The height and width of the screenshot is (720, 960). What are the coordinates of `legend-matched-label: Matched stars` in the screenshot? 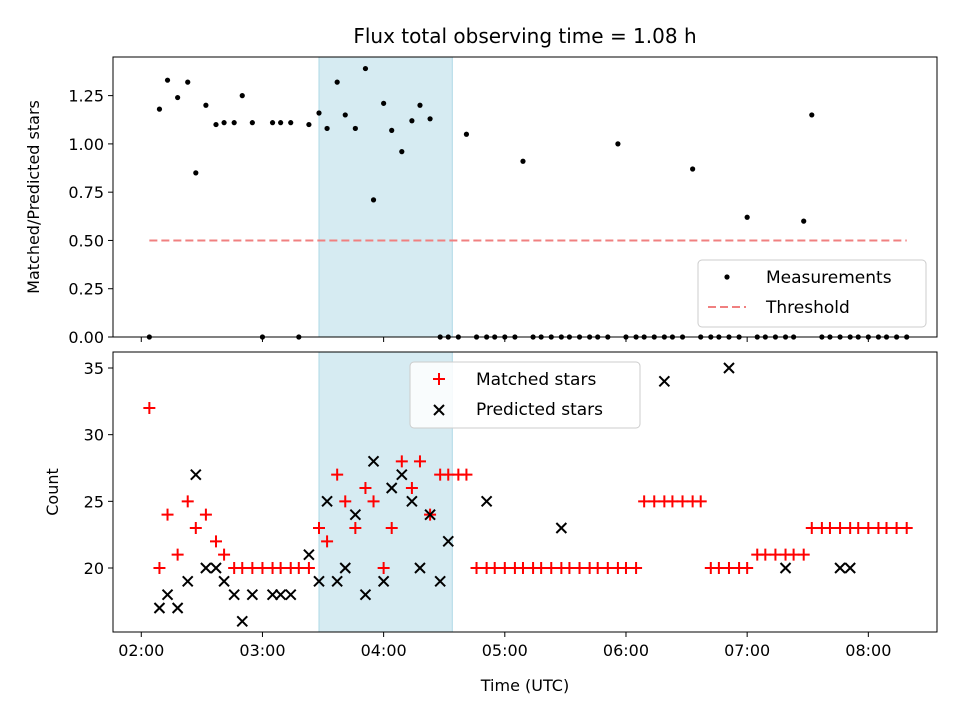 It's located at (536, 380).